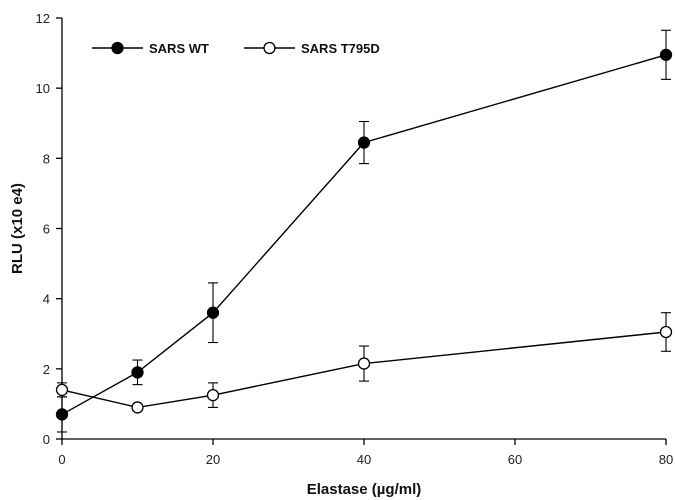 This screenshot has width=675, height=500. I want to click on x-tick-label: 80, so click(666, 459).